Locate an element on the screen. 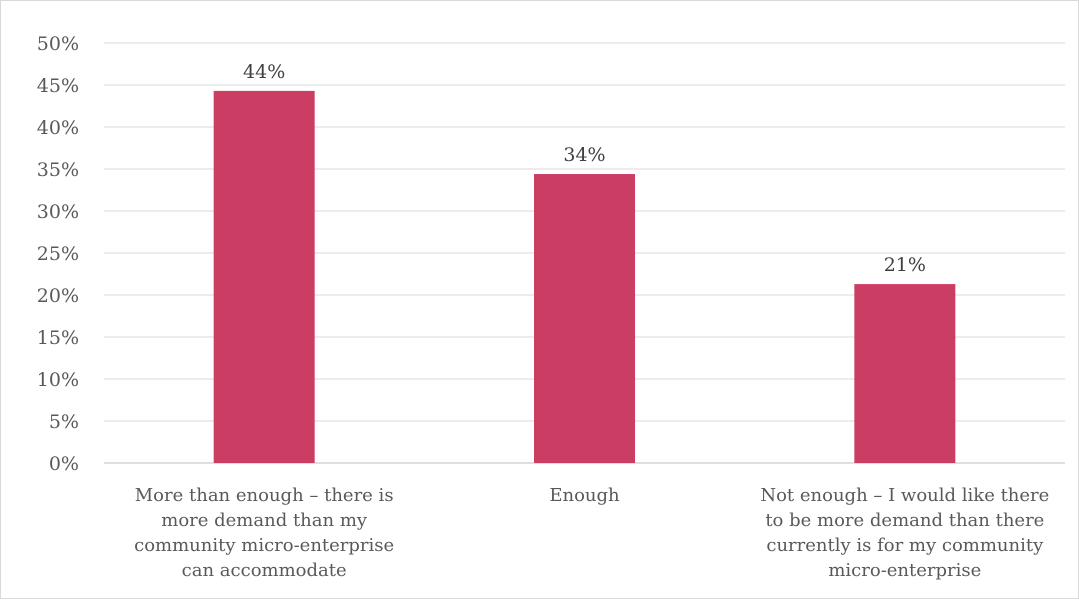 This screenshot has width=1079, height=600. data-label: 34% is located at coordinates (584, 155).